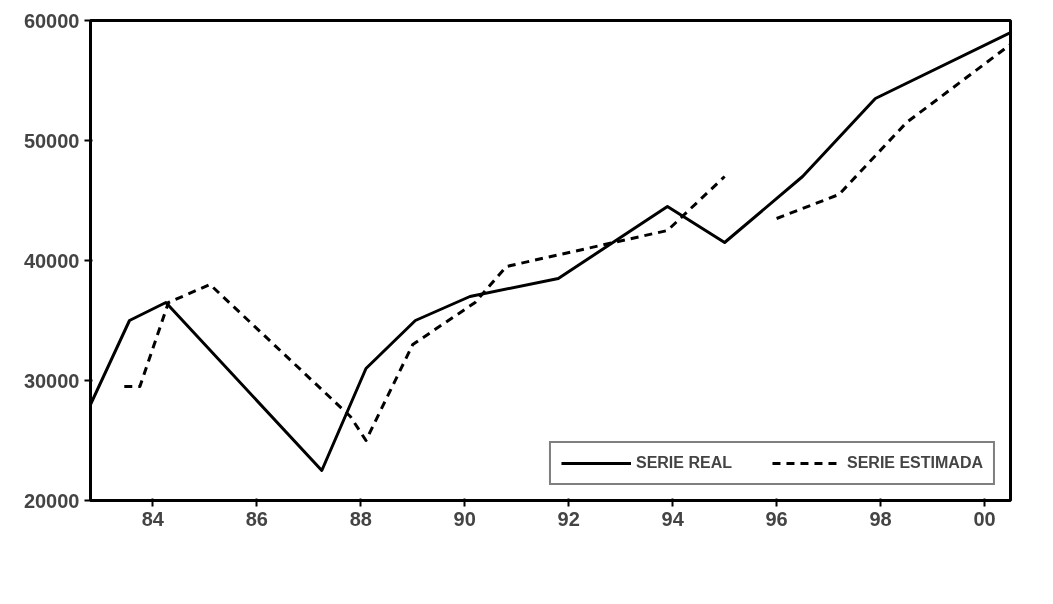 This screenshot has height=604, width=1053. Describe the element at coordinates (51, 260) in the screenshot. I see `y-tick-label: 40000` at that location.